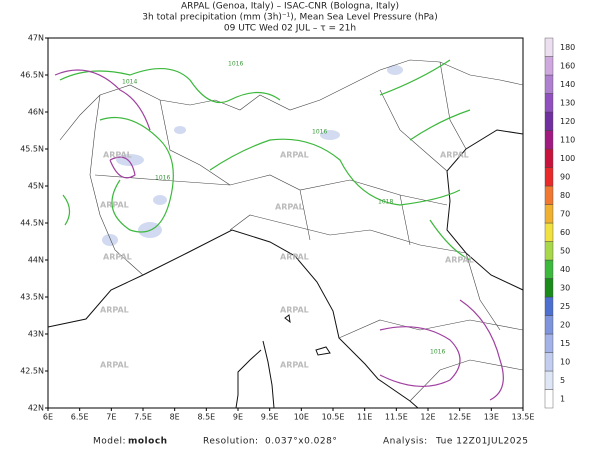  Describe the element at coordinates (567, 84) in the screenshot. I see `colorbar-label: 140` at that location.